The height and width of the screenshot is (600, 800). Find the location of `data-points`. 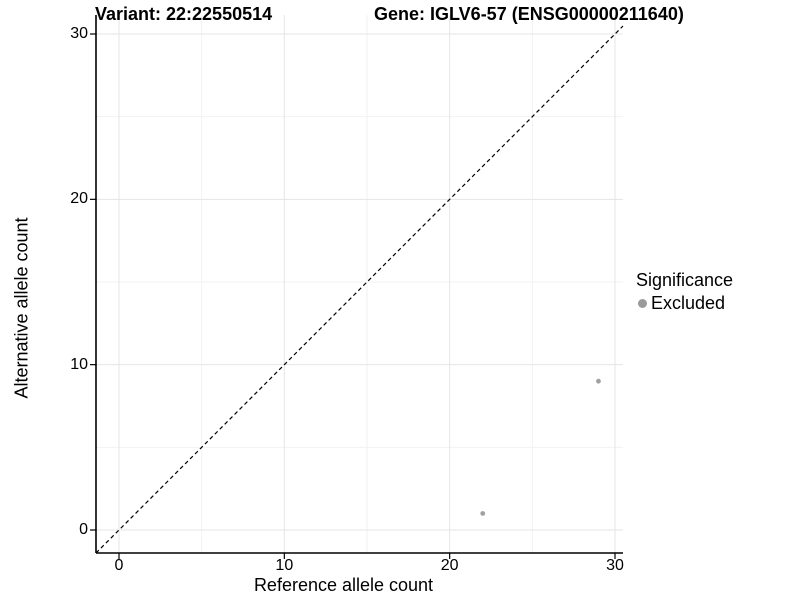

data-points is located at coordinates (540, 447).